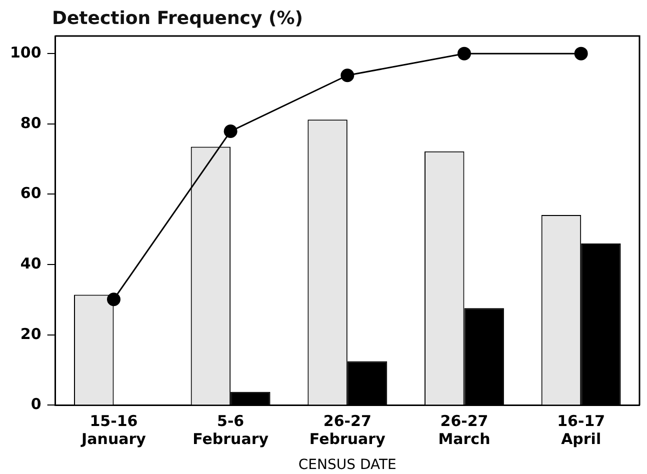 Image resolution: width=647 pixels, height=474 pixels. I want to click on y-tick-label: 40, so click(31, 263).